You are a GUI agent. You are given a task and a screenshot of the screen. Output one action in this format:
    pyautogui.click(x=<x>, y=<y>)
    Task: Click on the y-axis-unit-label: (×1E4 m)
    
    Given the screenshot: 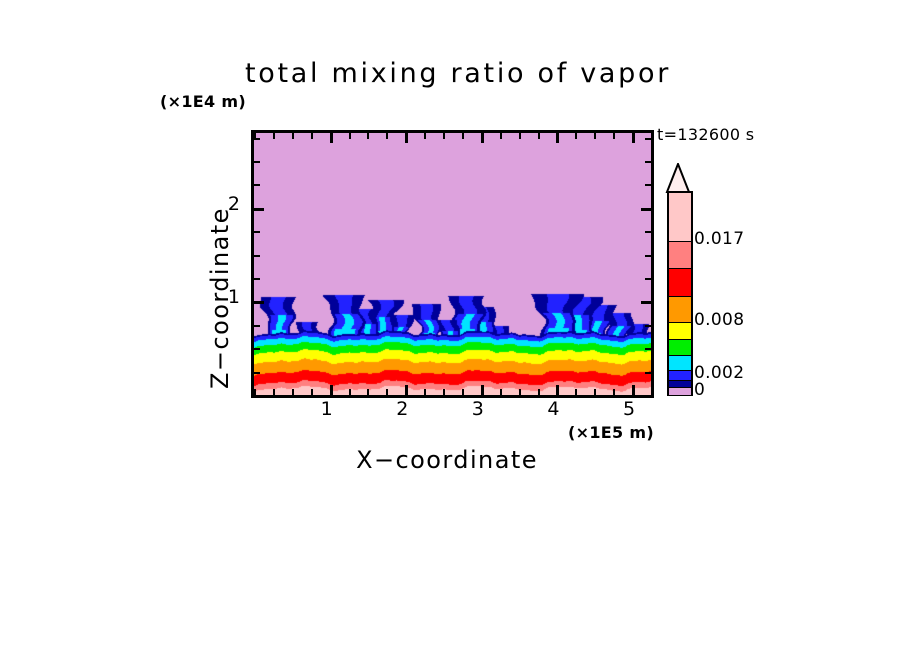 What is the action you would take?
    pyautogui.click(x=203, y=101)
    